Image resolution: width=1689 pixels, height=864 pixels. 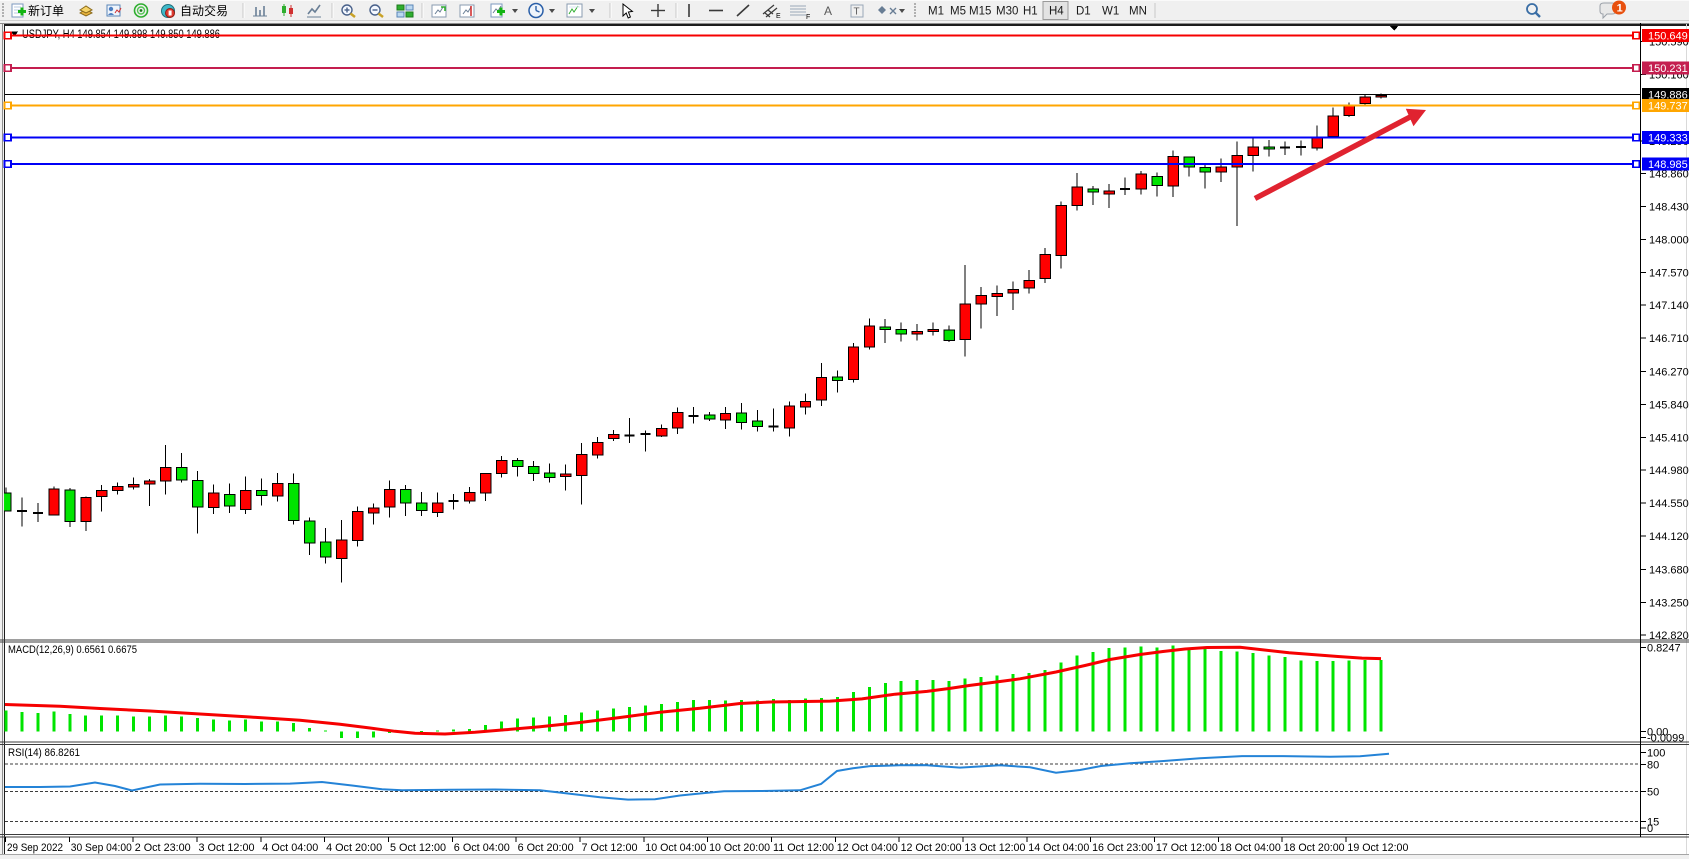 What do you see at coordinates (936, 12) in the screenshot?
I see `svg-text: M1` at bounding box center [936, 12].